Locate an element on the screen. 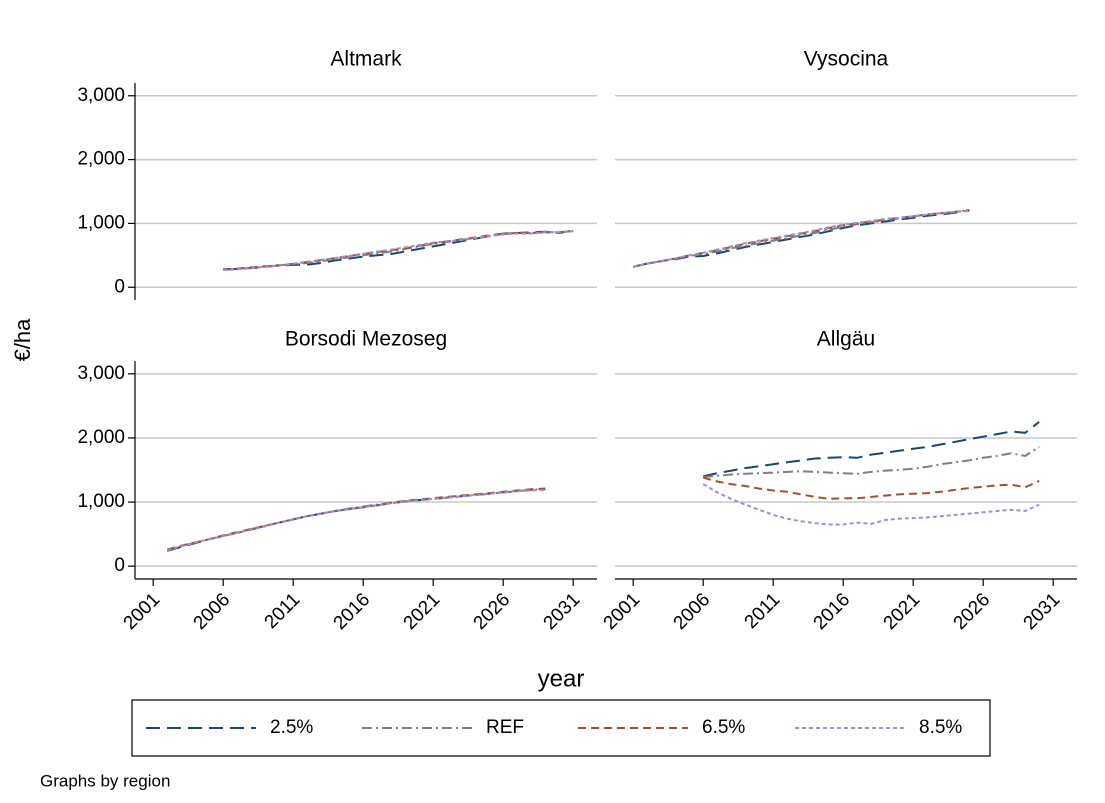  legend-label: REF is located at coordinates (505, 727).